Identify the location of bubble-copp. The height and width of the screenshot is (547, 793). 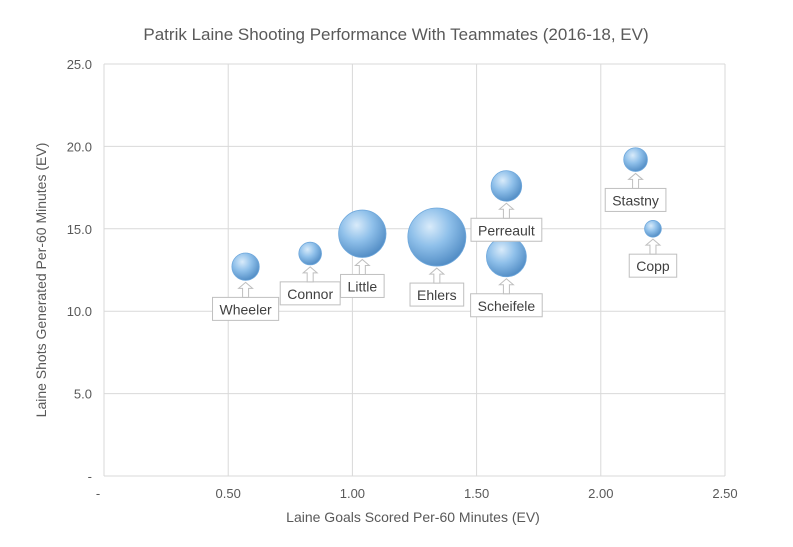
(653, 229).